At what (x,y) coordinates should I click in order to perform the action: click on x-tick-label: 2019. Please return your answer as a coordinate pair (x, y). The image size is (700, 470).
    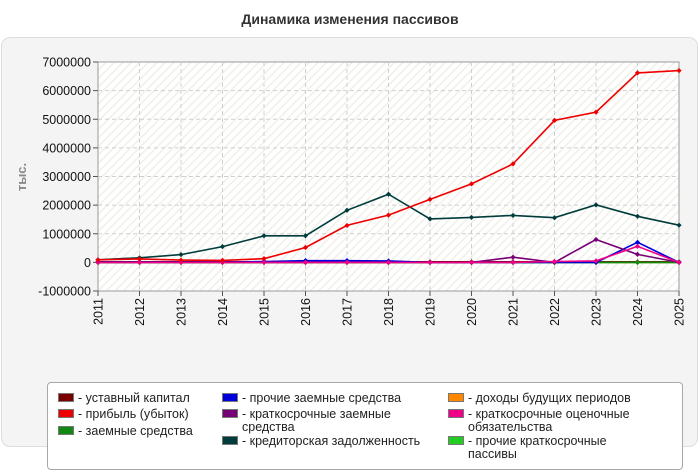
    Looking at the image, I should click on (431, 312).